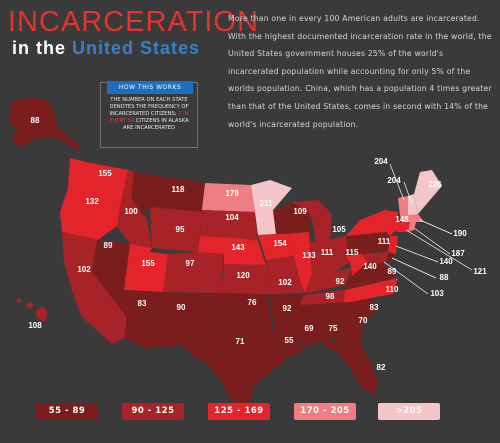 The height and width of the screenshot is (443, 500). I want to click on state-AR, so click(286, 307).